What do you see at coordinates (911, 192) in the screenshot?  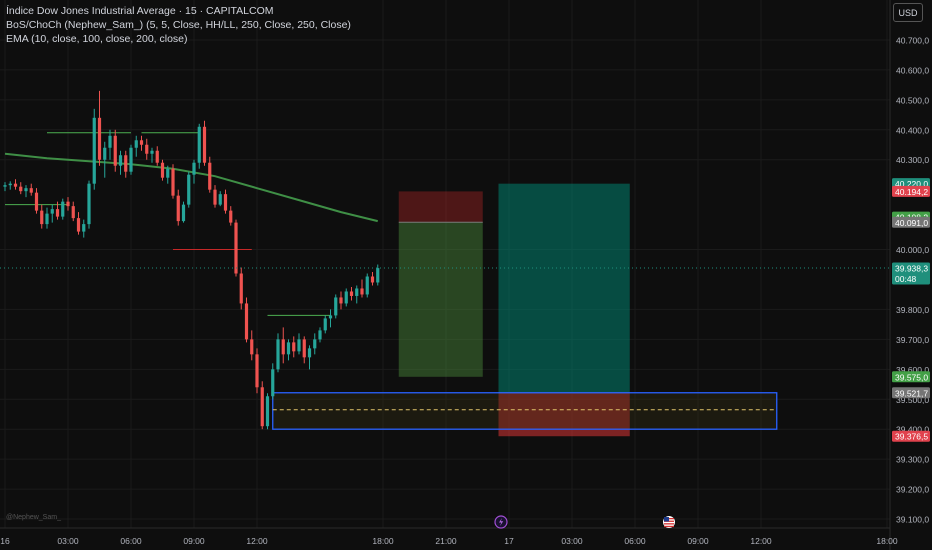 I see `price-label-text: 40.194,2` at bounding box center [911, 192].